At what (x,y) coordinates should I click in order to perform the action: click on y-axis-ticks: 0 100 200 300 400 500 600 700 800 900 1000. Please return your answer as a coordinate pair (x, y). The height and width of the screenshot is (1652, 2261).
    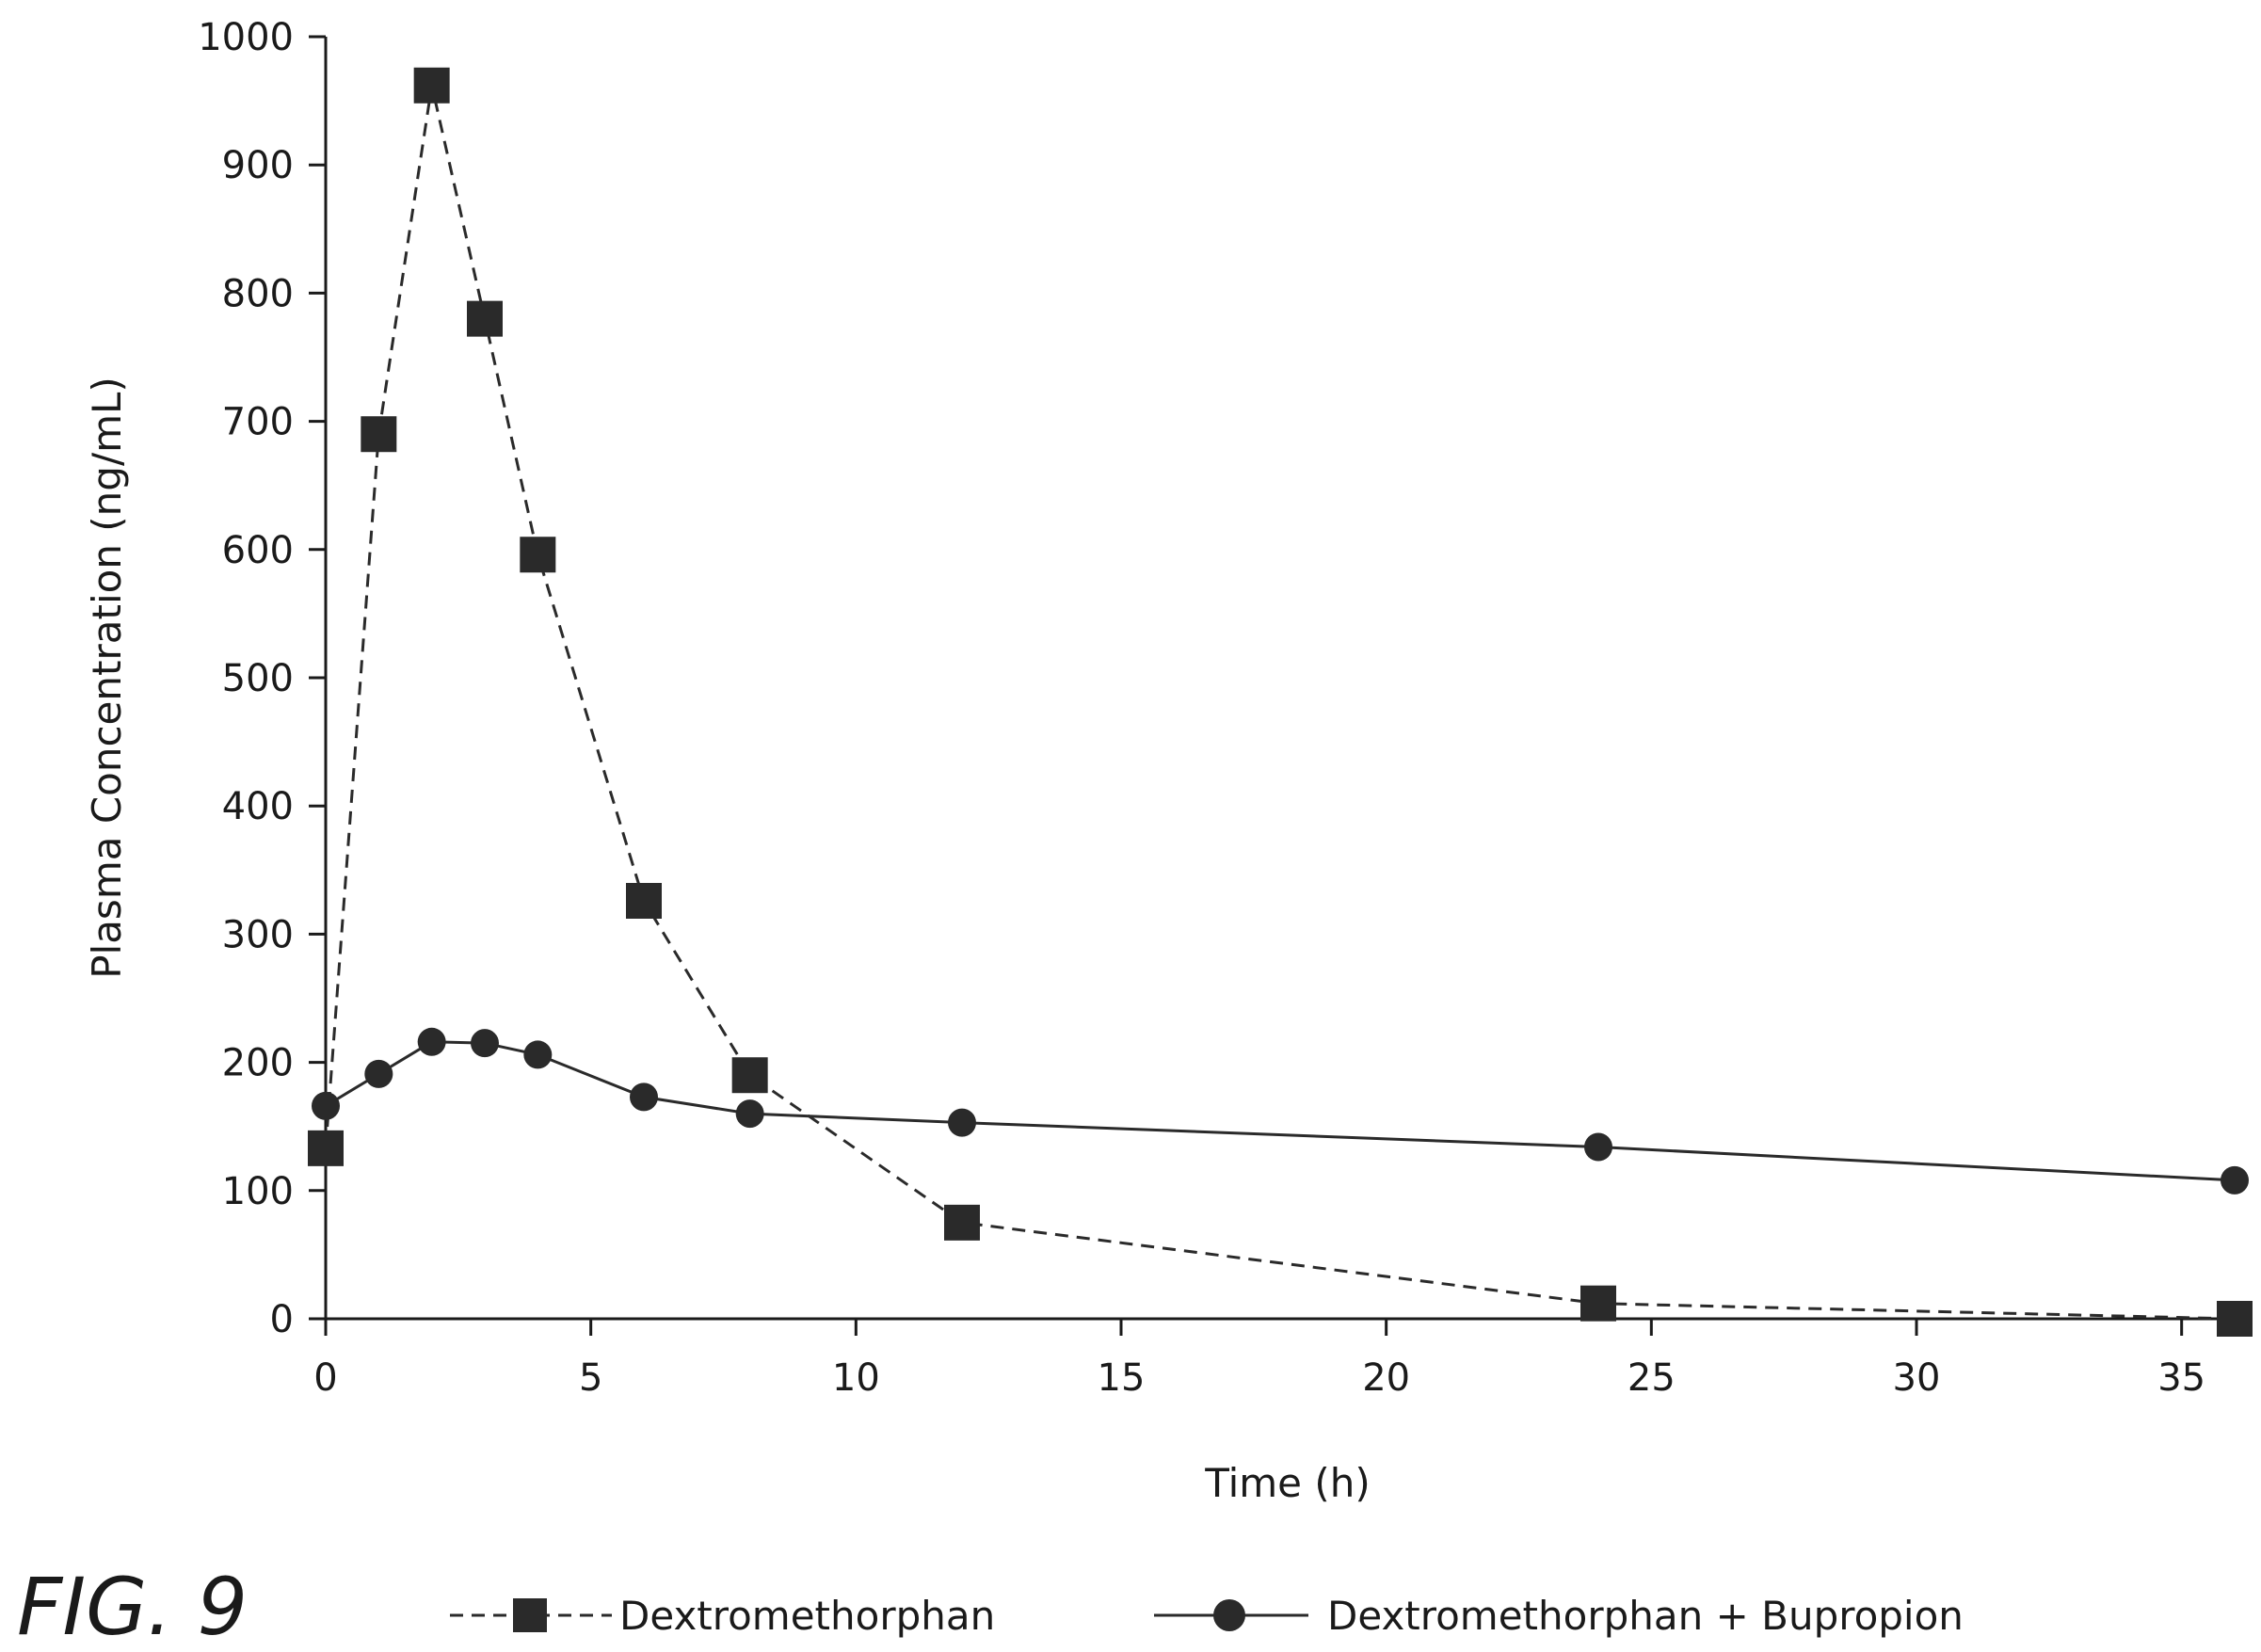
    Looking at the image, I should click on (262, 678).